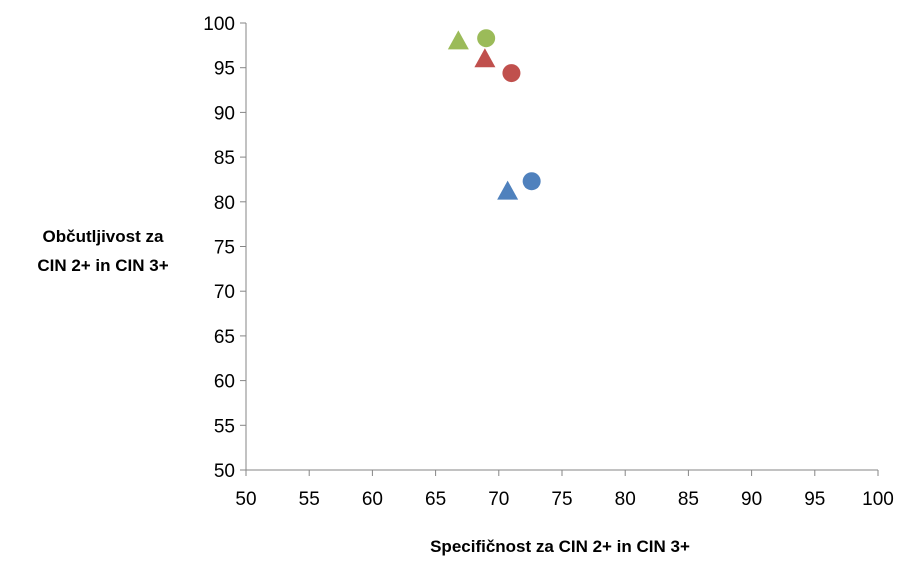 The image size is (900, 567). I want to click on y-axis-ticks: 50 55 60 65 70 75 80 85 90 95 100, so click(224, 248).